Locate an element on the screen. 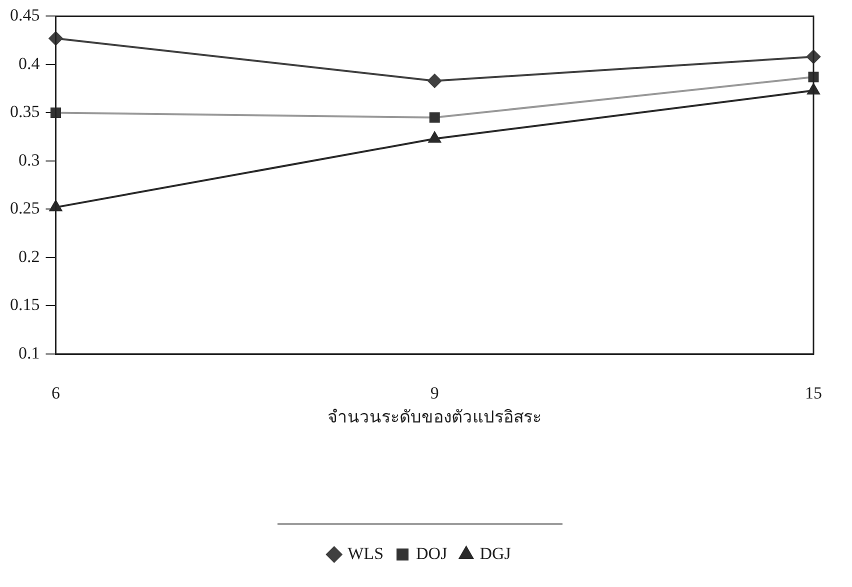 The image size is (852, 587). legend-label: DOJ is located at coordinates (432, 553).